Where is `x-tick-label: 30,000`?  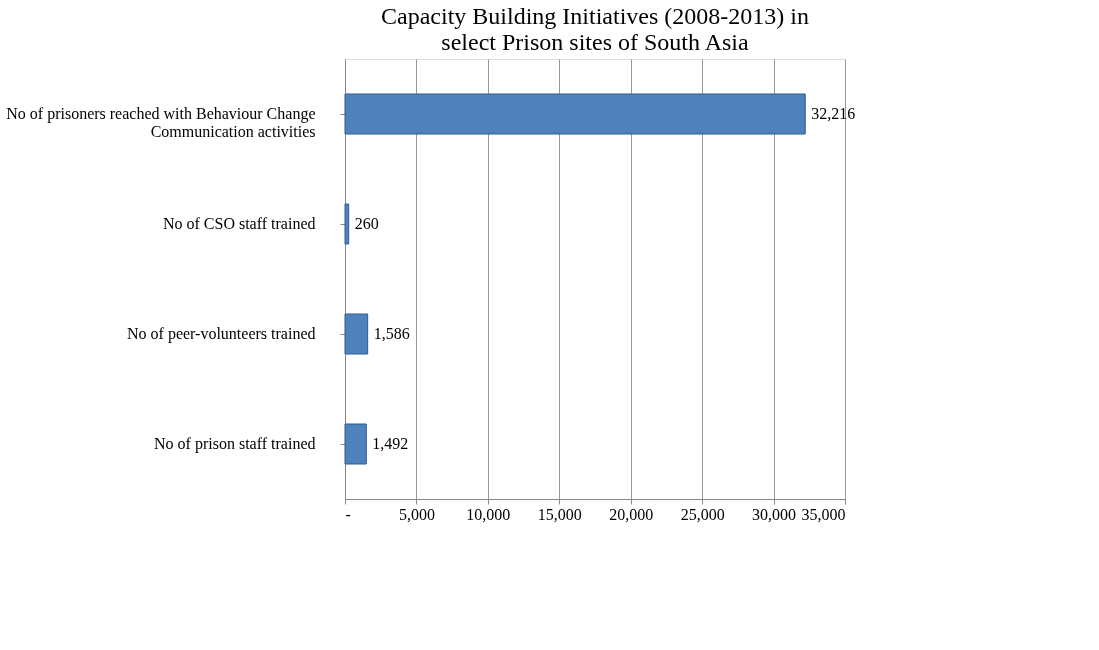 x-tick-label: 30,000 is located at coordinates (774, 514).